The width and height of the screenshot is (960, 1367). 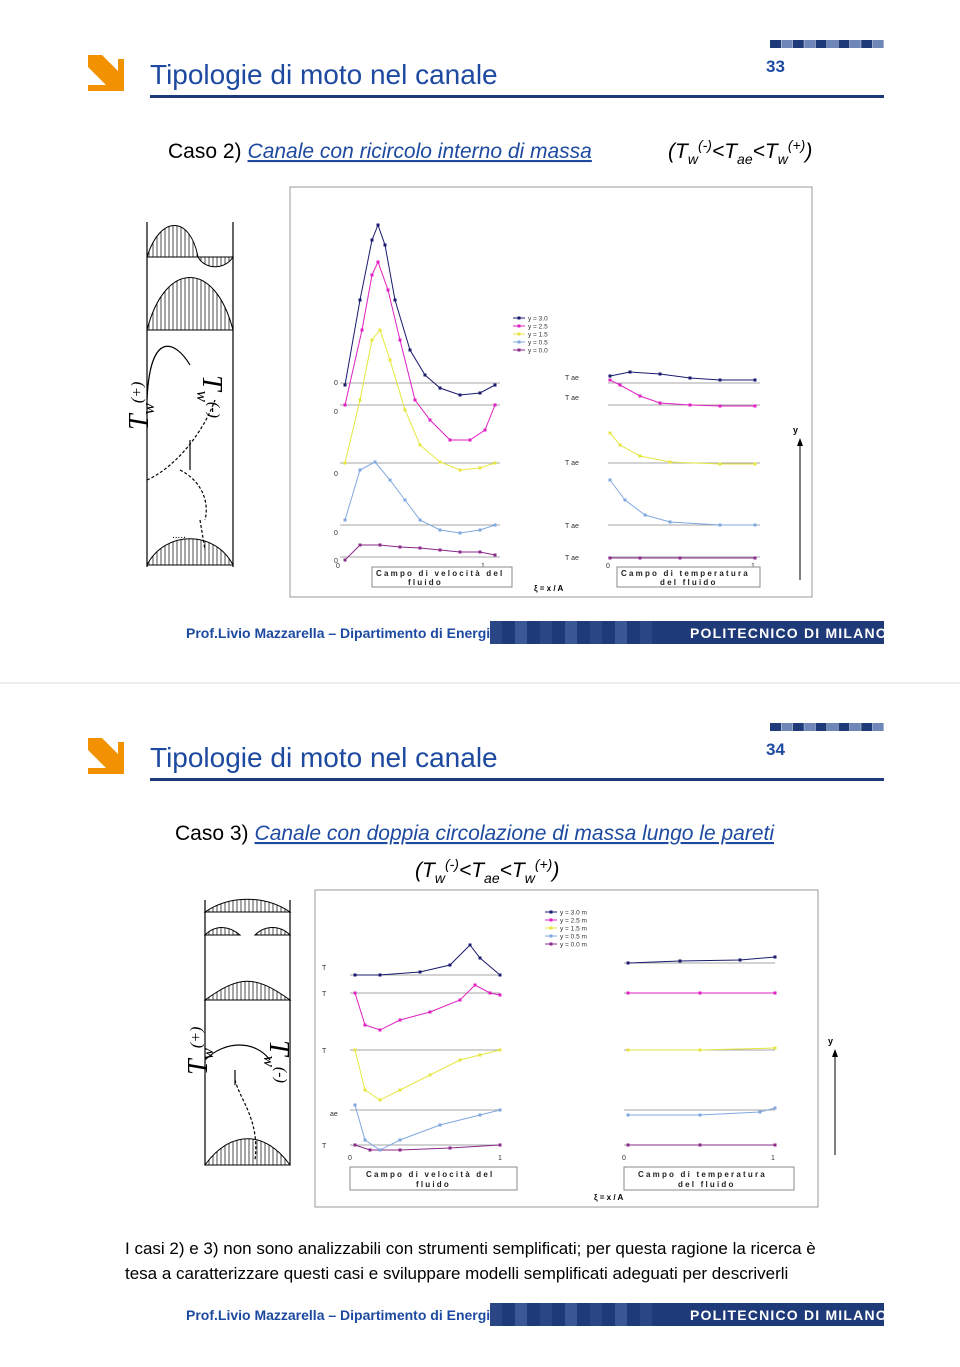 What do you see at coordinates (544, 864) in the screenshot?
I see `condition-part: (+)` at bounding box center [544, 864].